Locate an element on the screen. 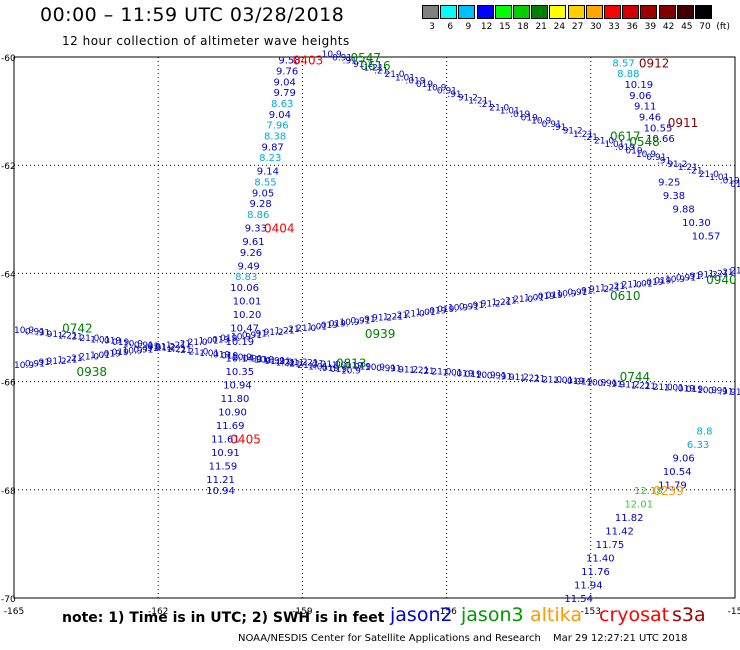 Image resolution: width=740 pixels, height=650 pixels. wave-height-label: 9.87 is located at coordinates (273, 147).